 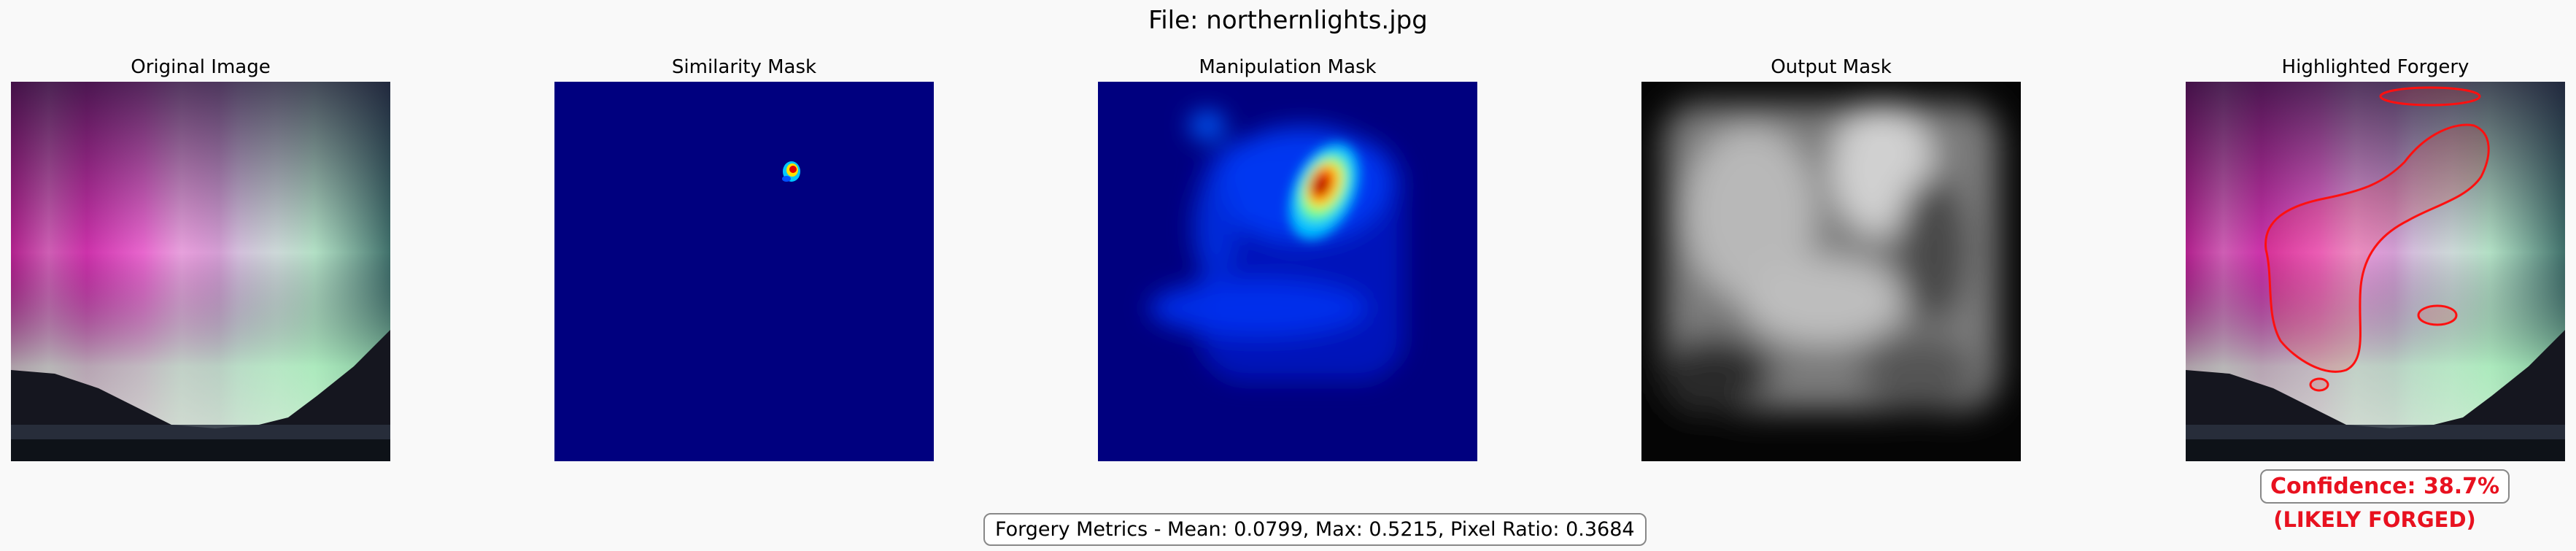 I want to click on original-image, so click(x=200, y=271).